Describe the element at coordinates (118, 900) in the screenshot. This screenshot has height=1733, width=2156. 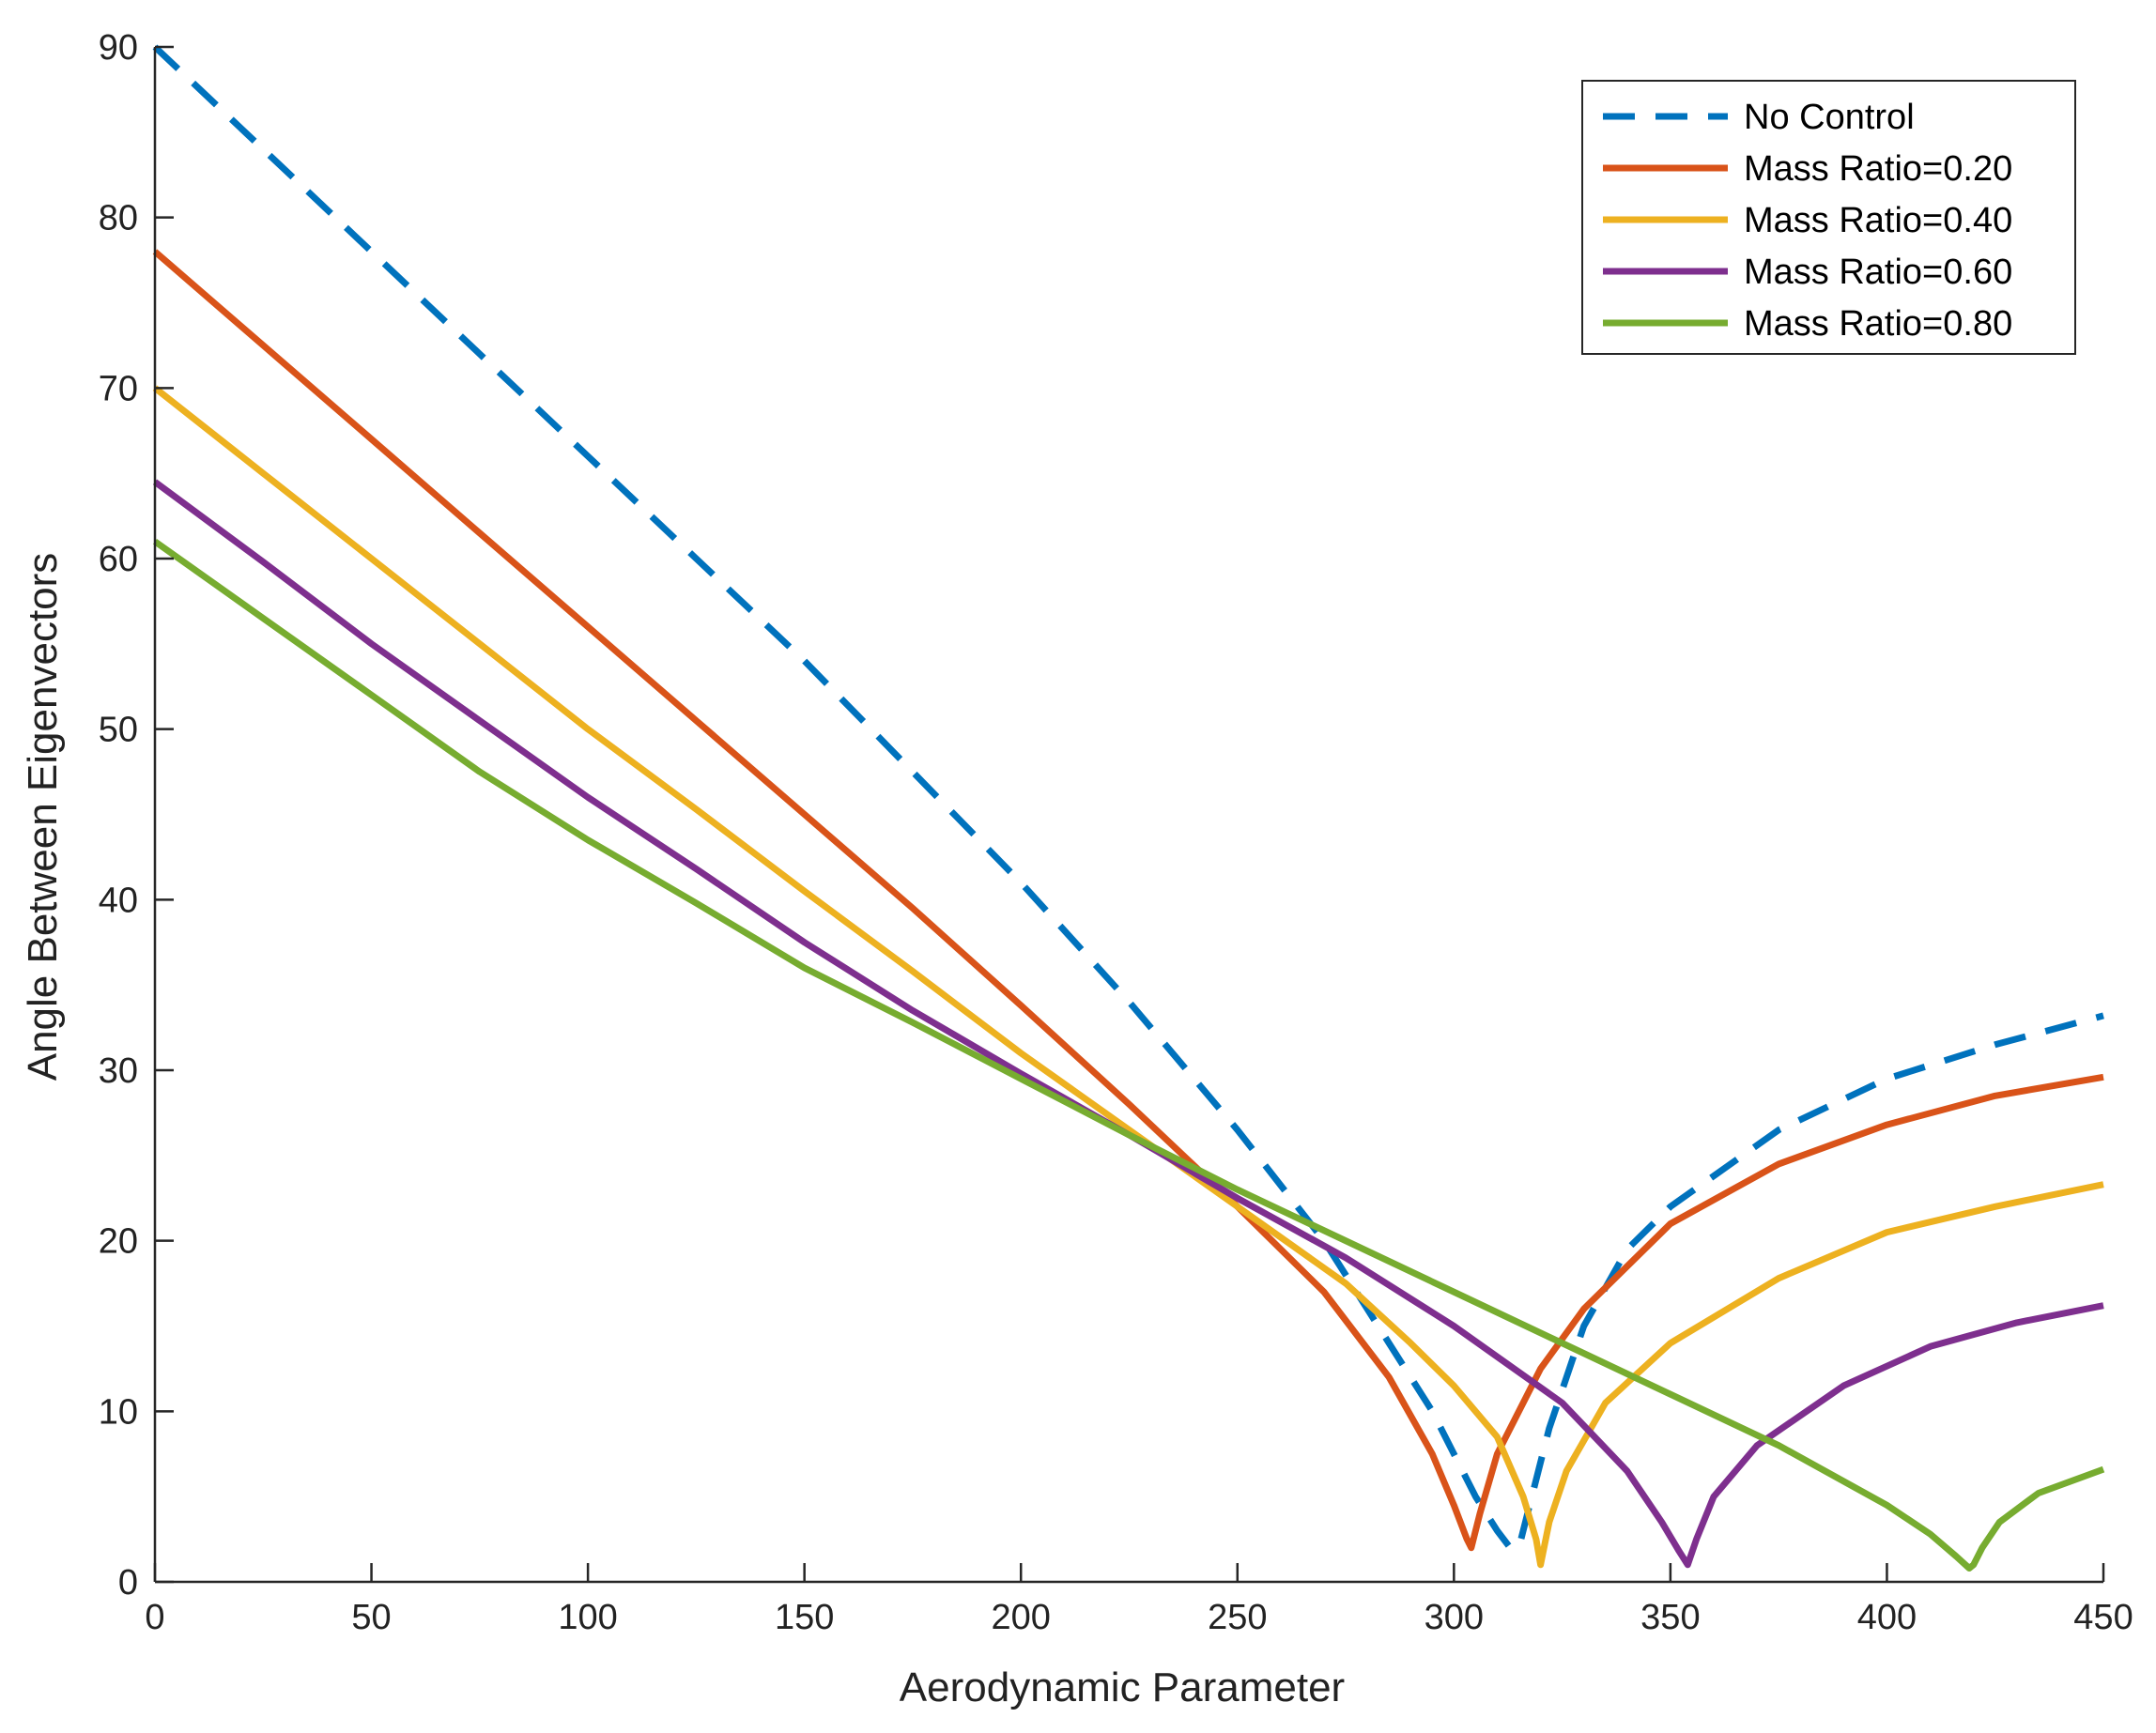
I see `y-tick-label: 40` at that location.